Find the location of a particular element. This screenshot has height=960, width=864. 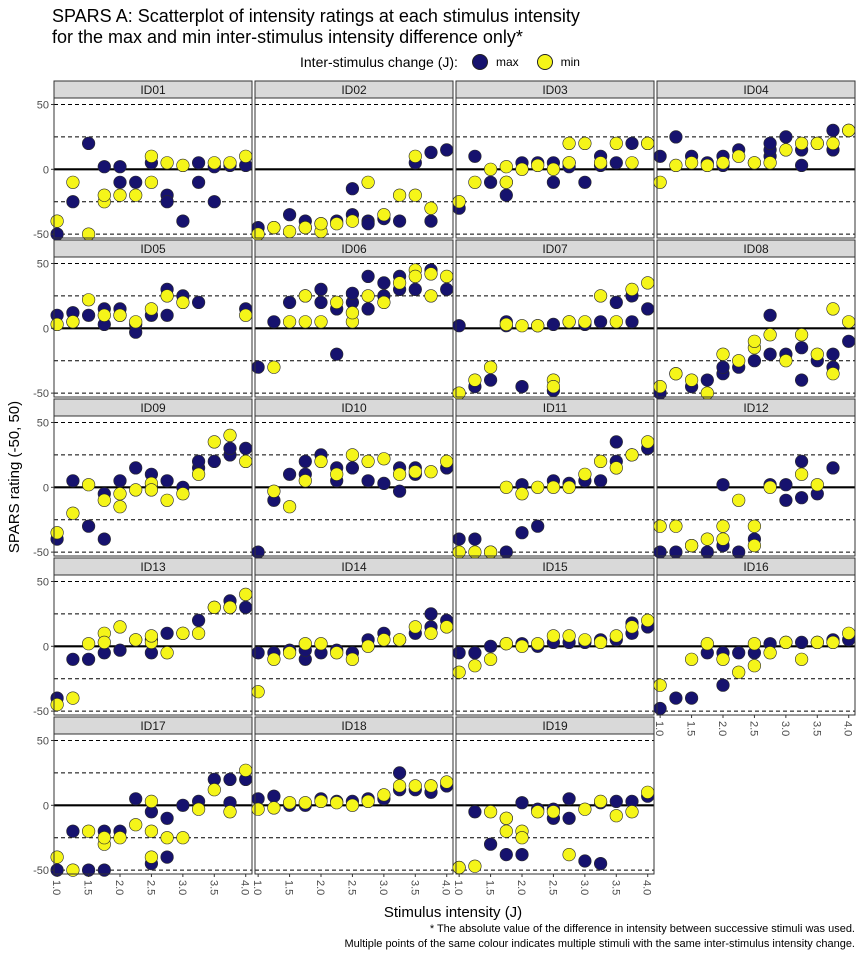

panel-plot-area is located at coordinates (354, 645).